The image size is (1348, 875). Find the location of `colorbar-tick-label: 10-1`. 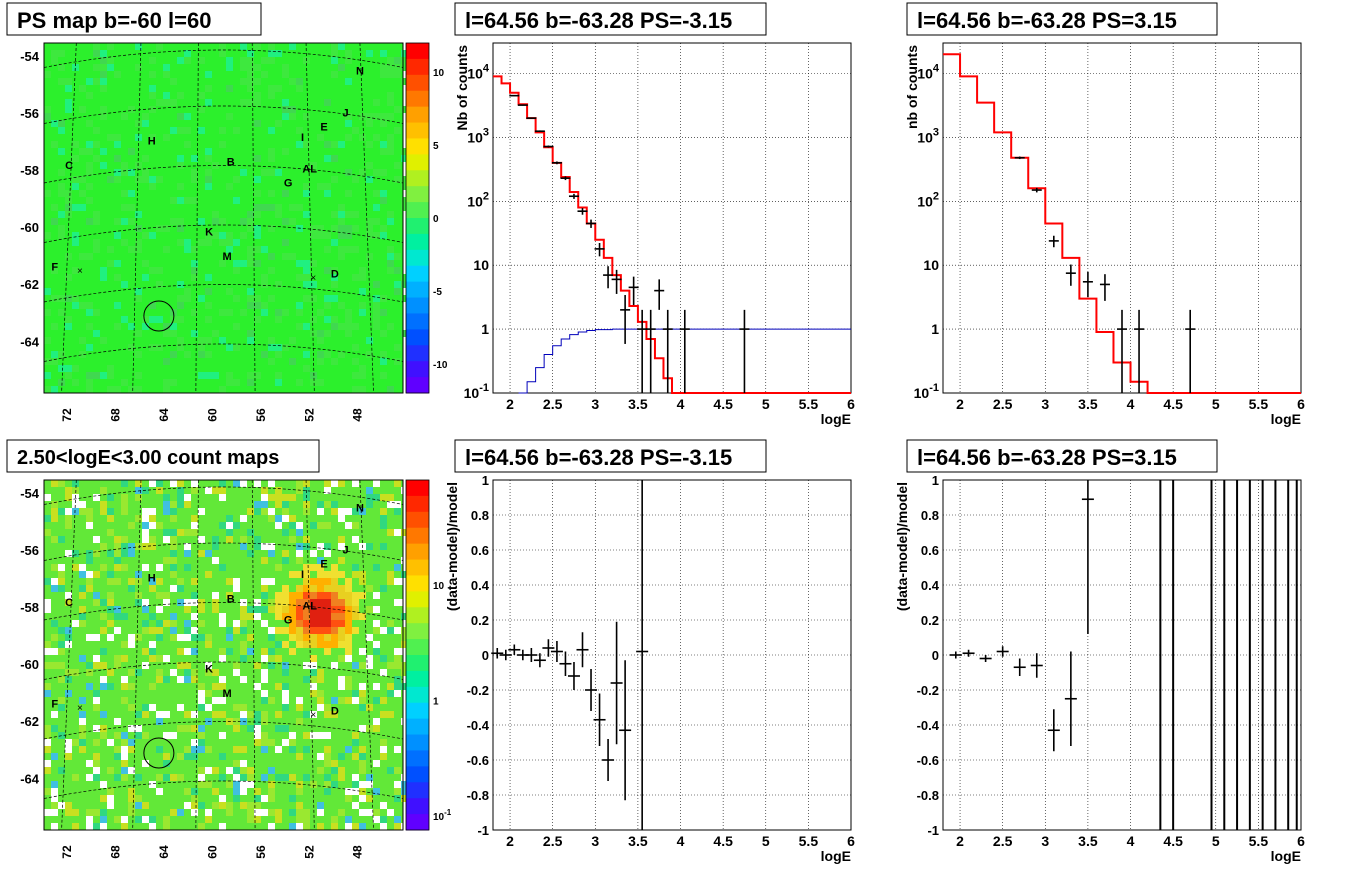

colorbar-tick-label: 10-1 is located at coordinates (442, 815).